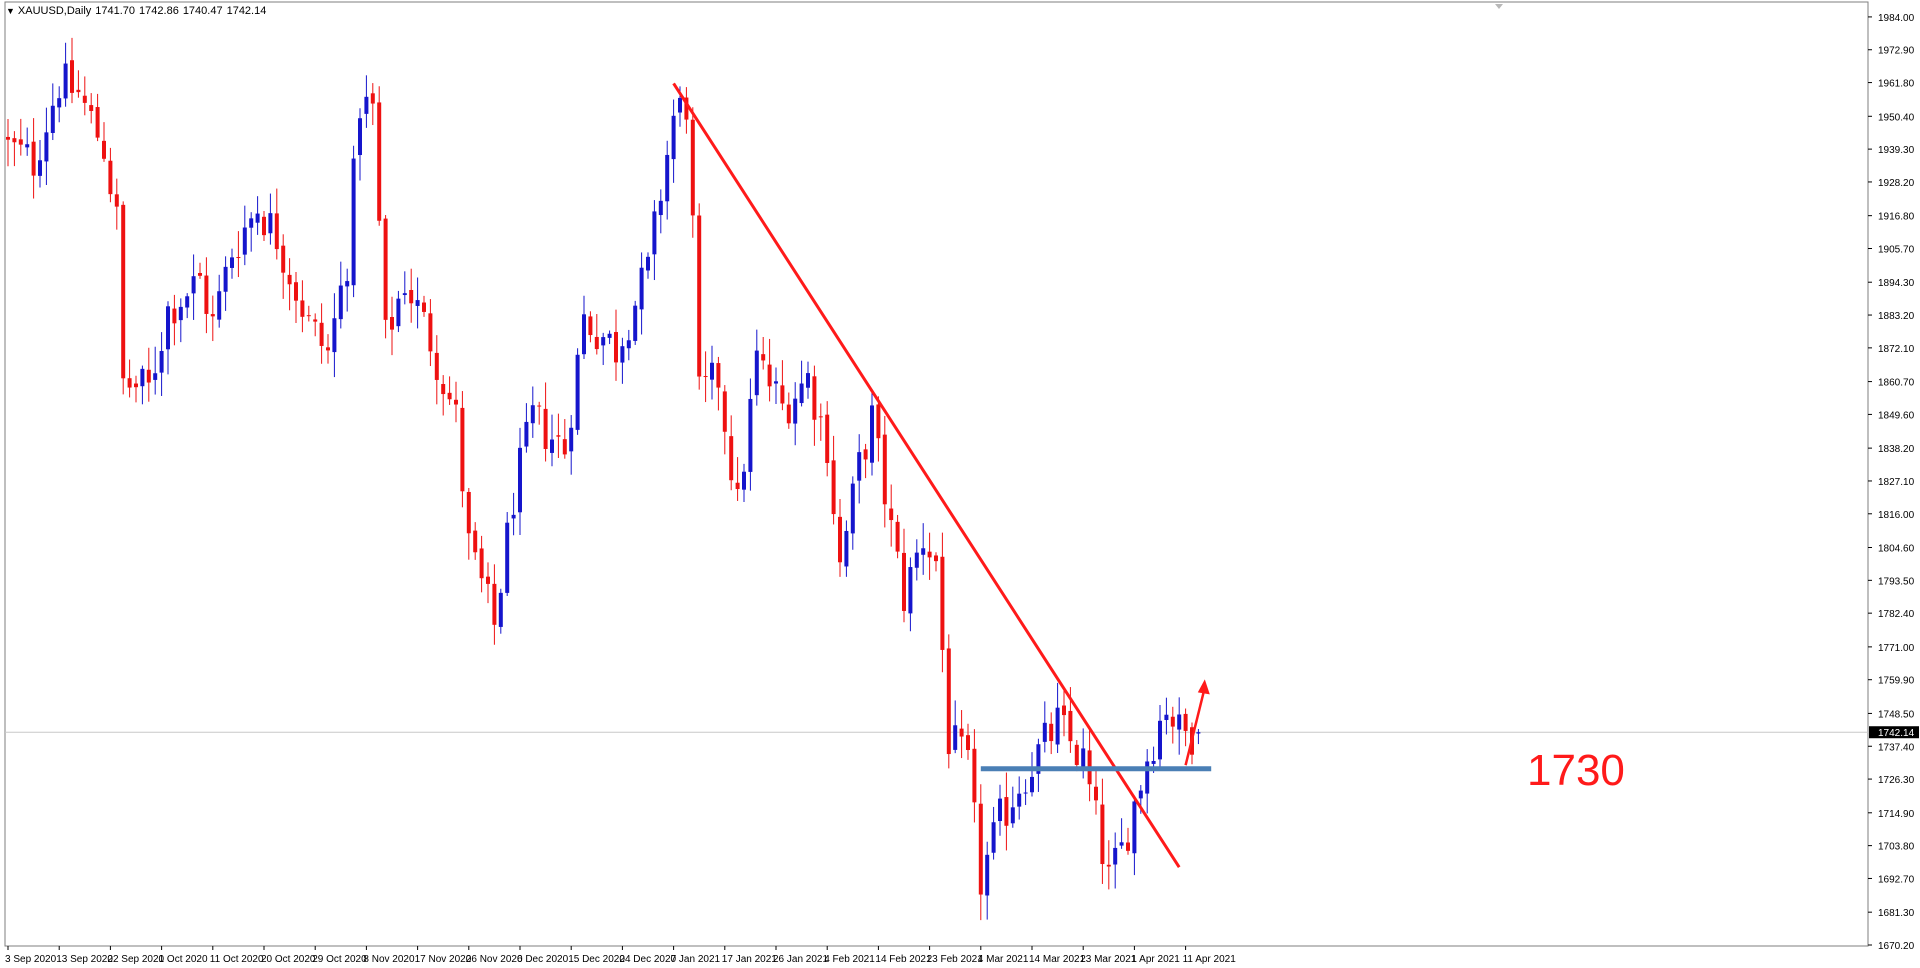 This screenshot has width=1920, height=968. I want to click on high-price: 1742.86, so click(159, 11).